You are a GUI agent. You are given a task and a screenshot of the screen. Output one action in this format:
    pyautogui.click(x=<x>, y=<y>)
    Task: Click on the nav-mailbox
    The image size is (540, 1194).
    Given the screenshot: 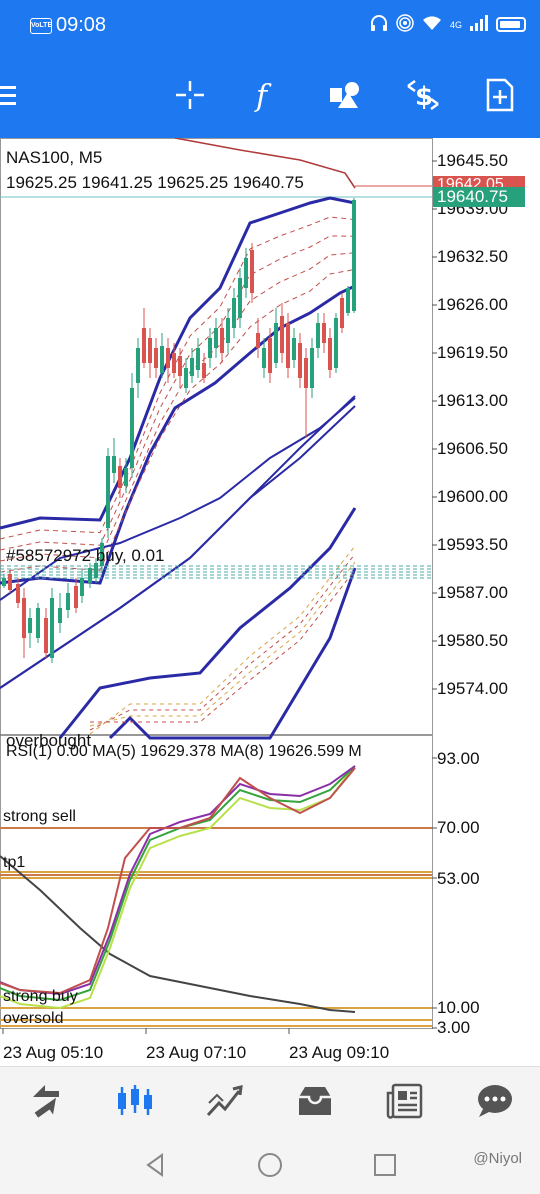 What is the action you would take?
    pyautogui.click(x=315, y=1101)
    